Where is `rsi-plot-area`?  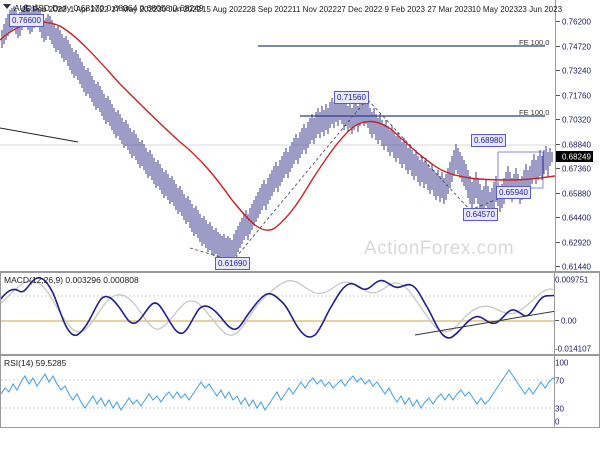
rsi-plot-area is located at coordinates (277, 391).